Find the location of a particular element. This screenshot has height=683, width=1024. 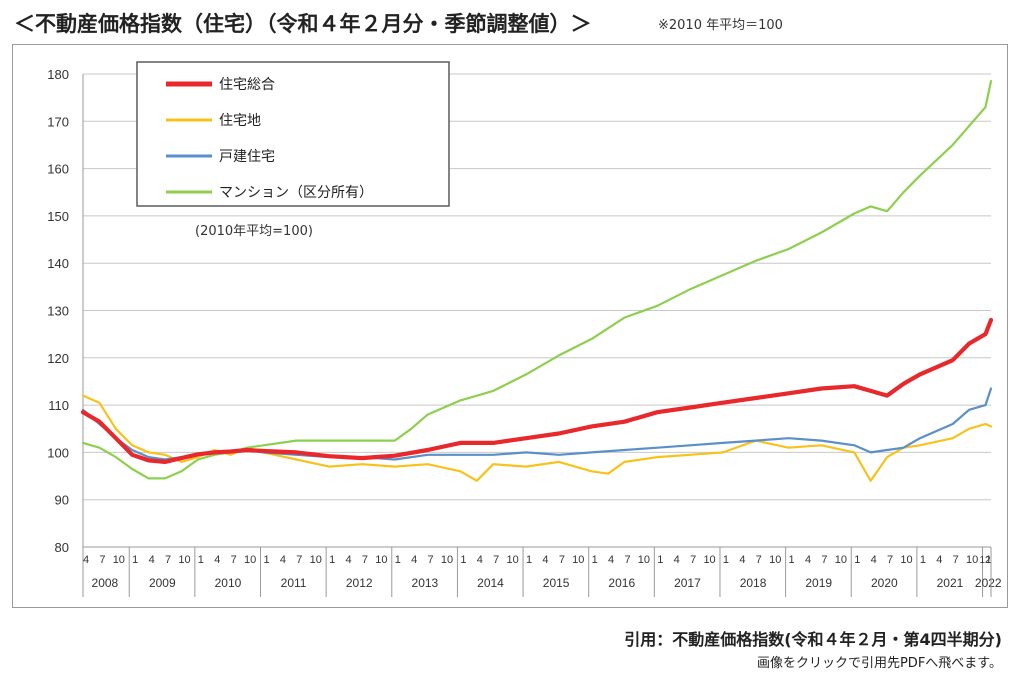

x-year-label: 2012 is located at coordinates (359, 583).